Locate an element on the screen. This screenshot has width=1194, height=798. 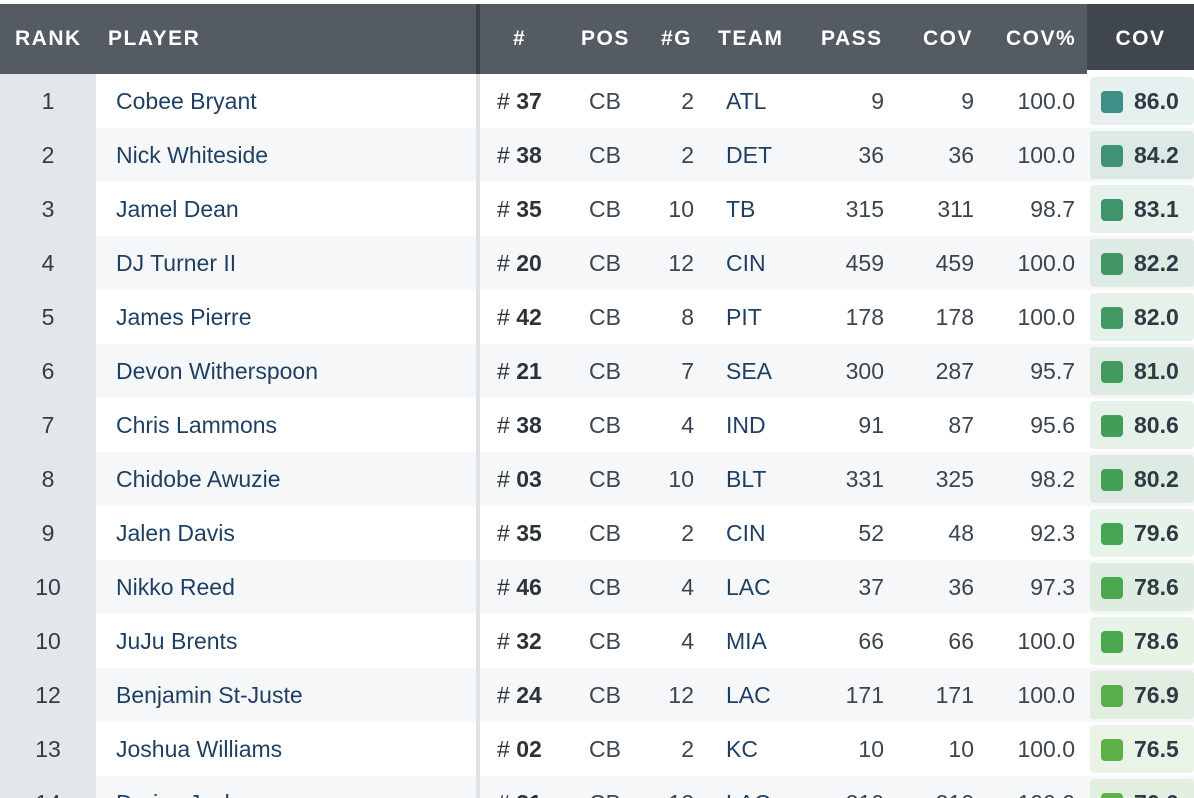
header-team: TEAM is located at coordinates (751, 38).